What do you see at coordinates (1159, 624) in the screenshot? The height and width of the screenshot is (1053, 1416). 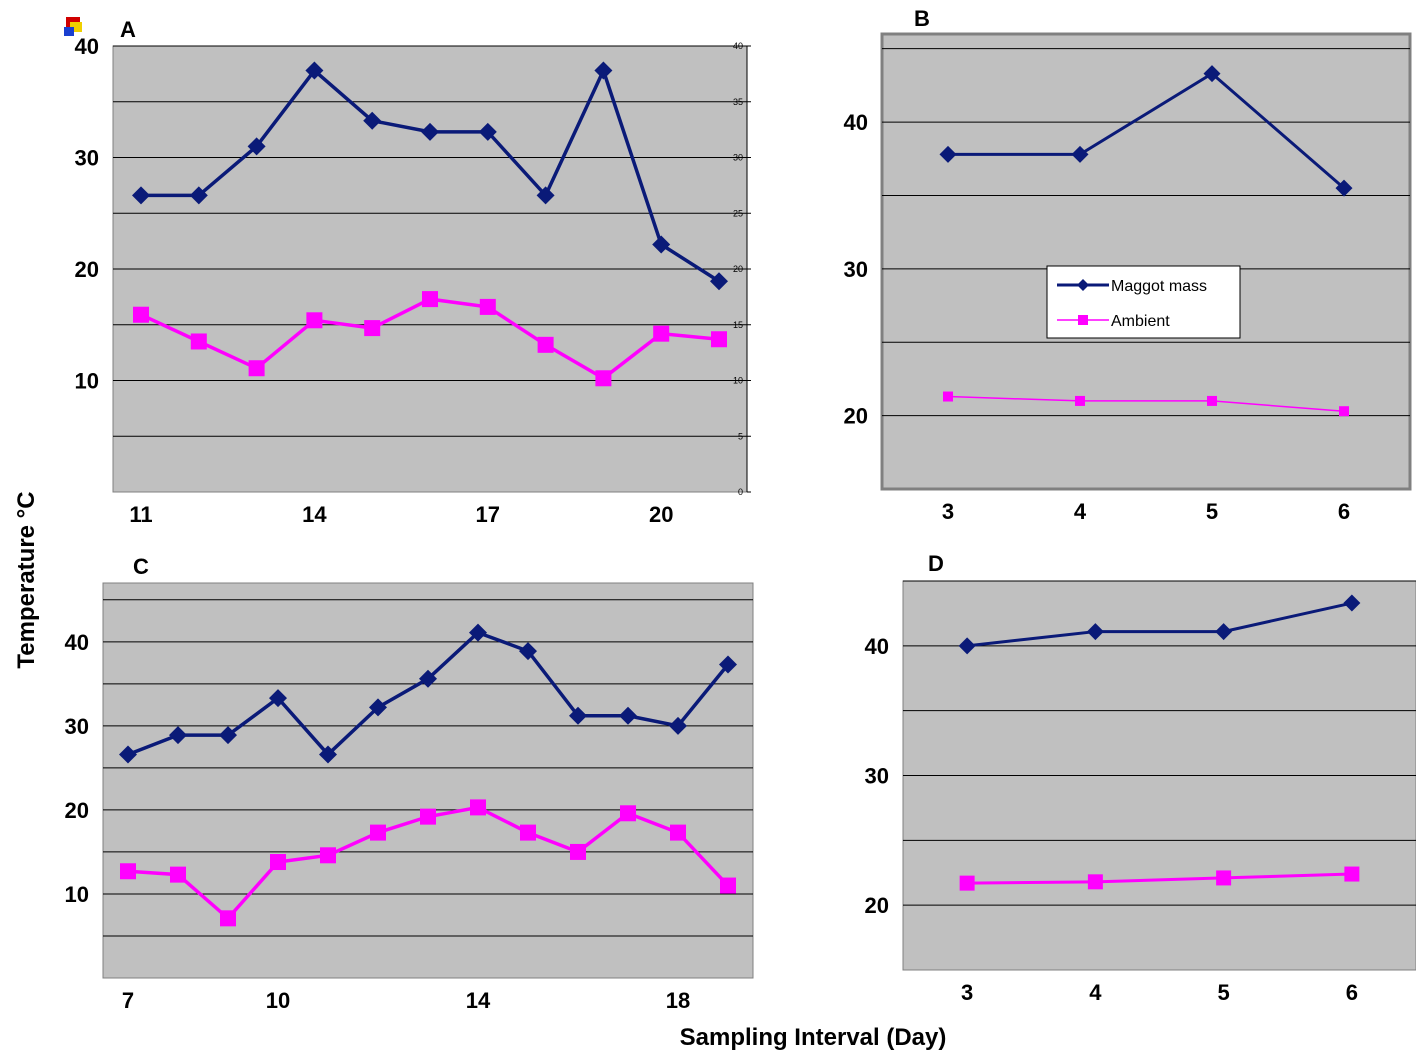 I see `series-line-maggot-mass` at bounding box center [1159, 624].